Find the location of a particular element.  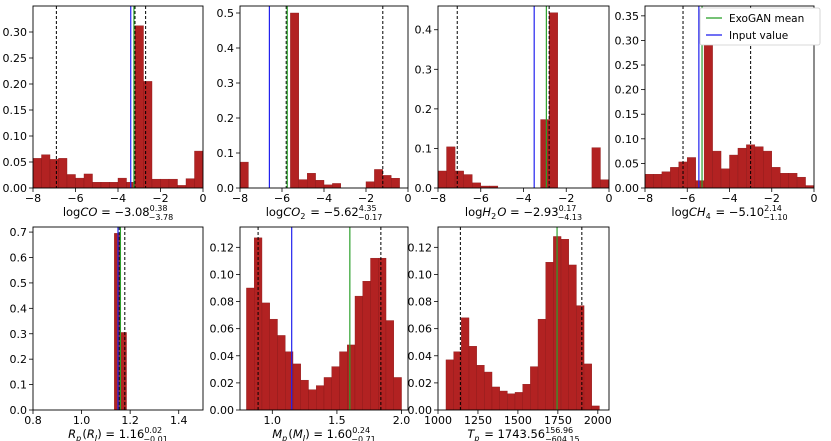

x-tick-label: 0 is located at coordinates (408, 198).